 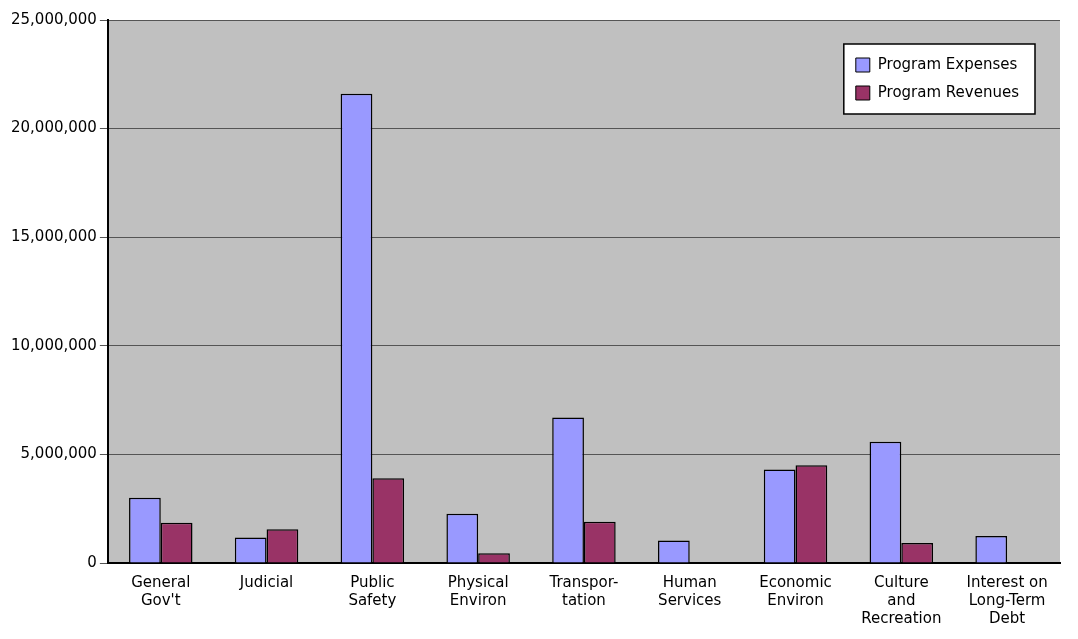 What do you see at coordinates (947, 63) in the screenshot?
I see `legend-label: Program Expenses` at bounding box center [947, 63].